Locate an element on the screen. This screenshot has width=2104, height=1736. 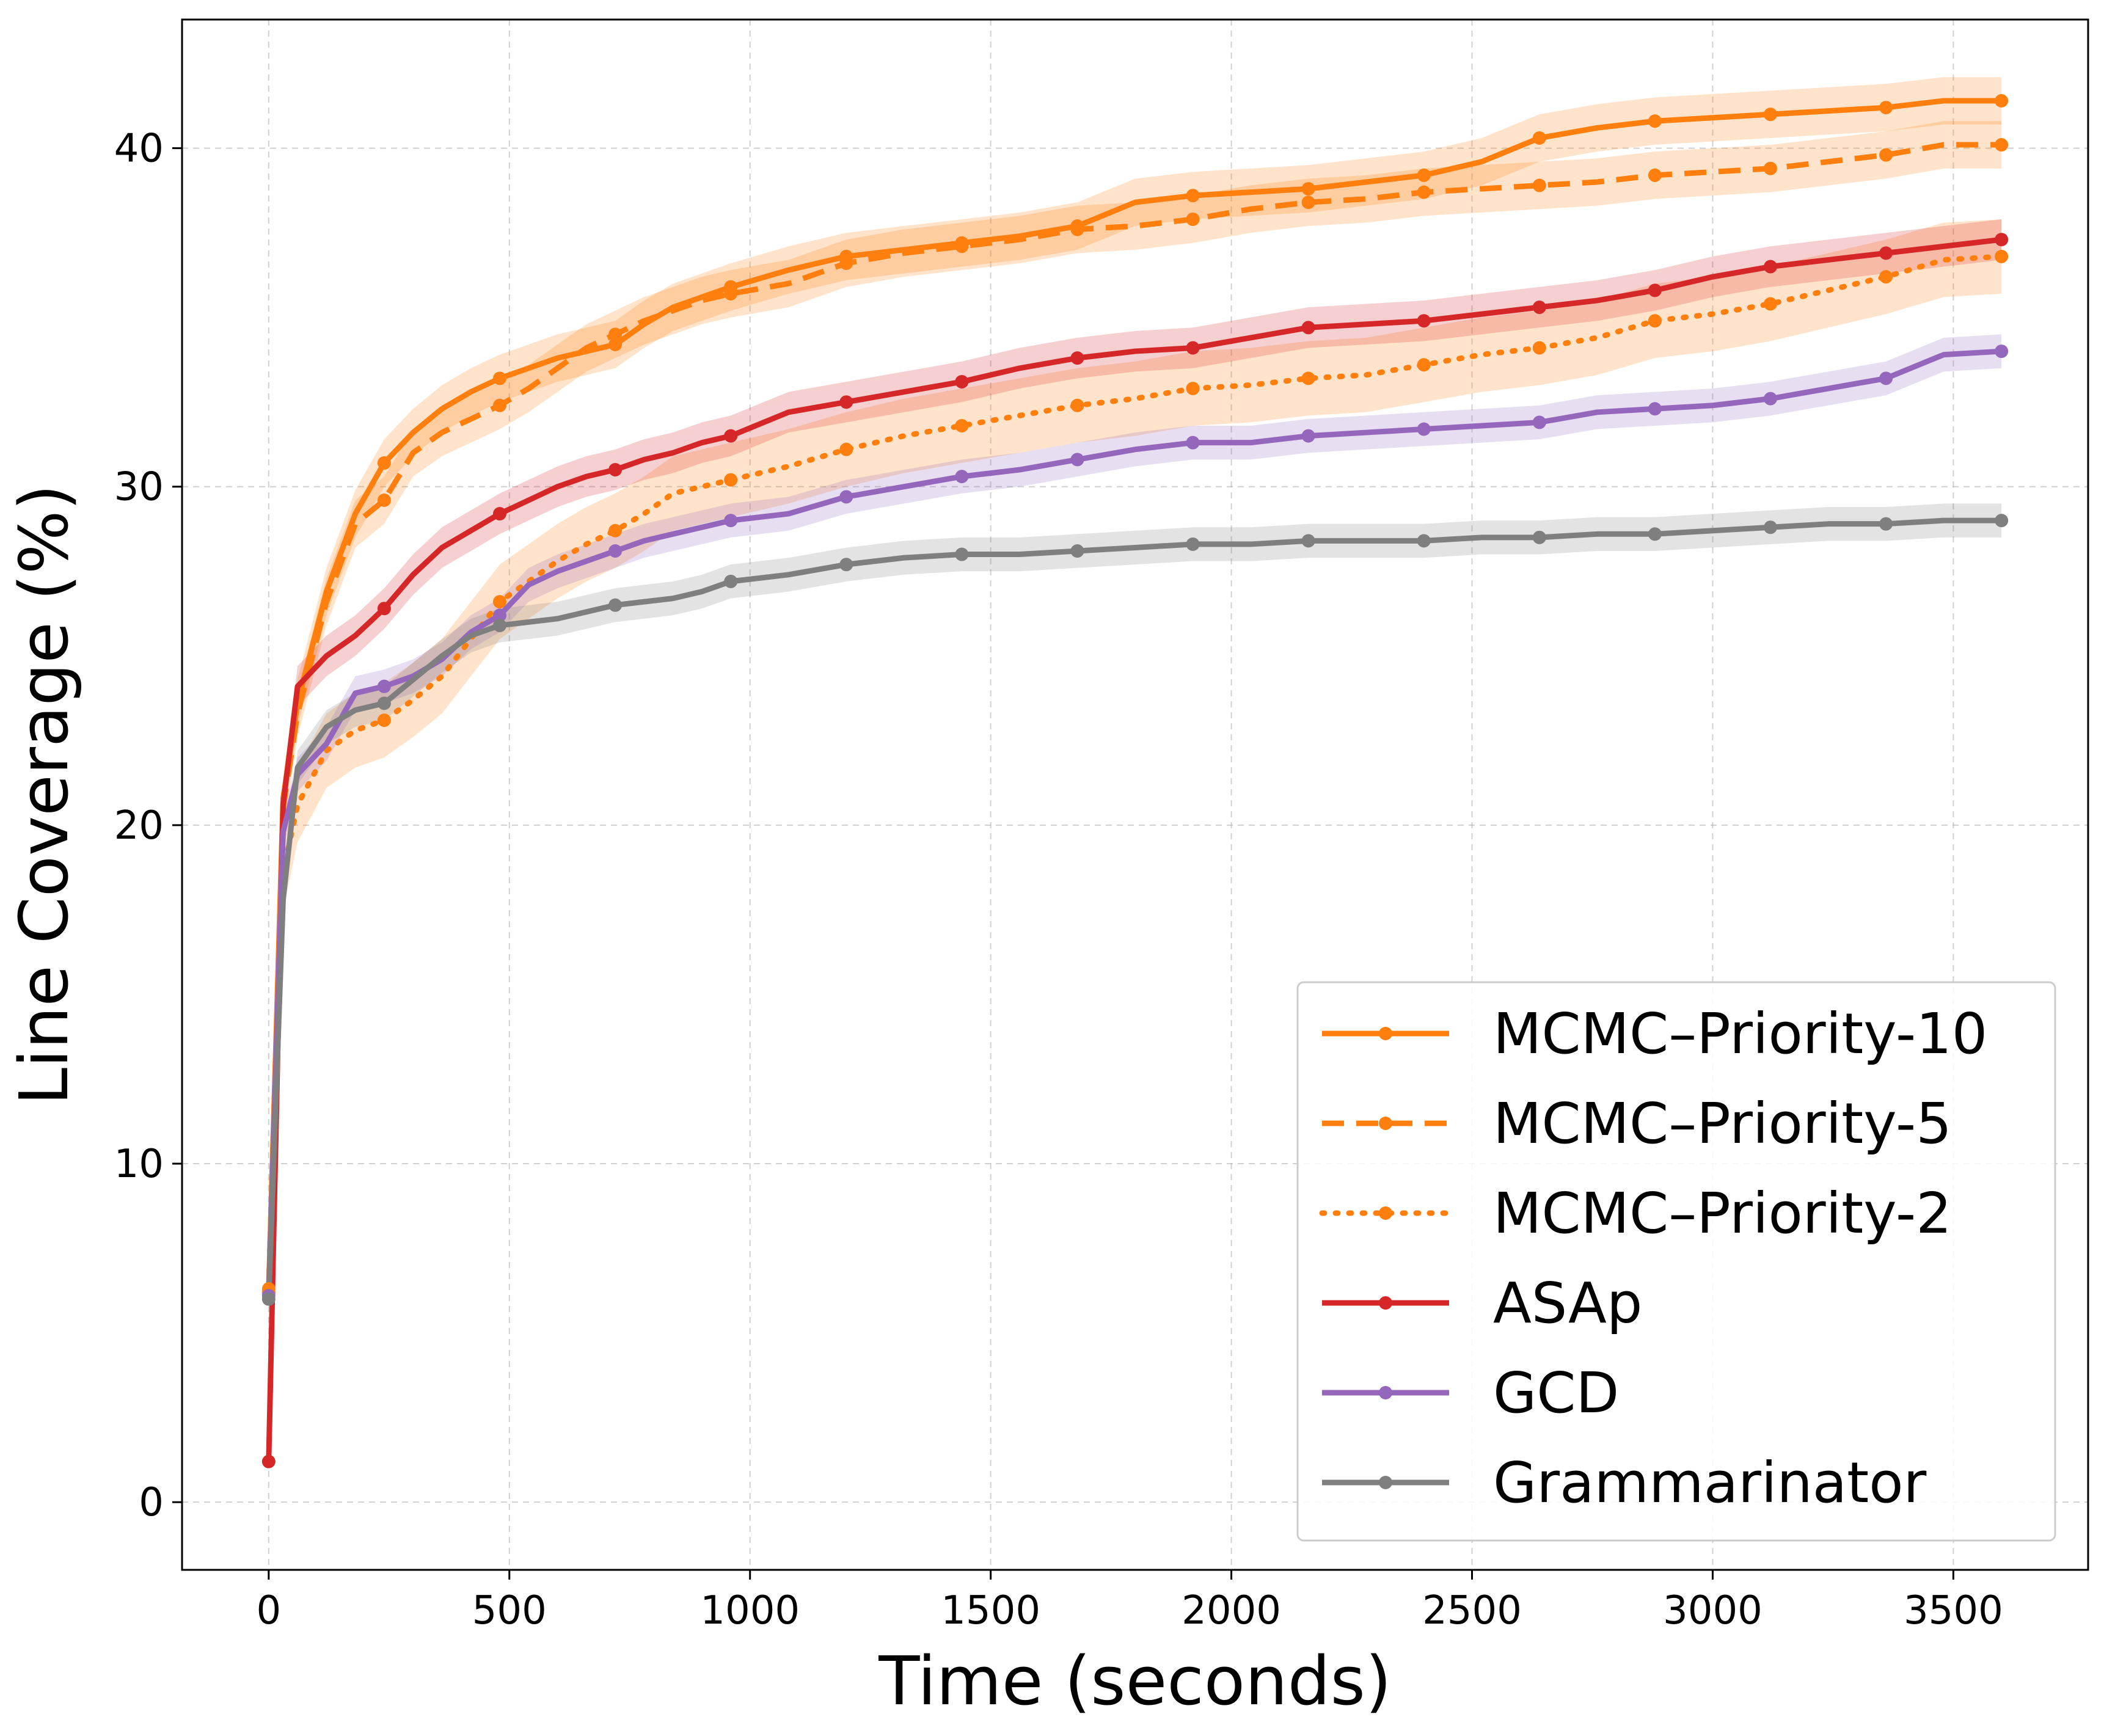
y-axis-ticks: 0 10 20 30 40 is located at coordinates (148, 826).